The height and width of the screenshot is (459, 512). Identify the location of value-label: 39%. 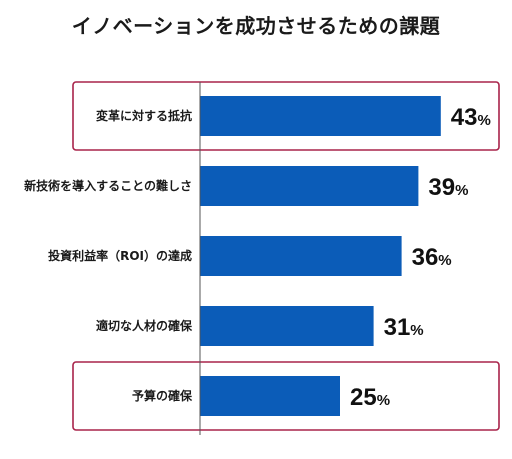
(448, 187).